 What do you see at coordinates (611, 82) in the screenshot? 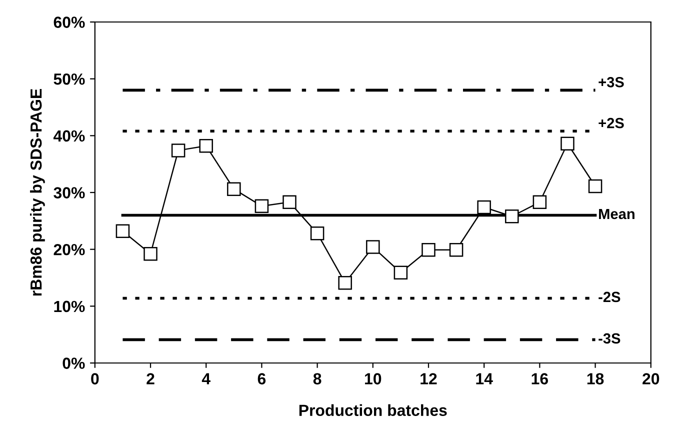
I see `ref-line-label: +3S` at bounding box center [611, 82].